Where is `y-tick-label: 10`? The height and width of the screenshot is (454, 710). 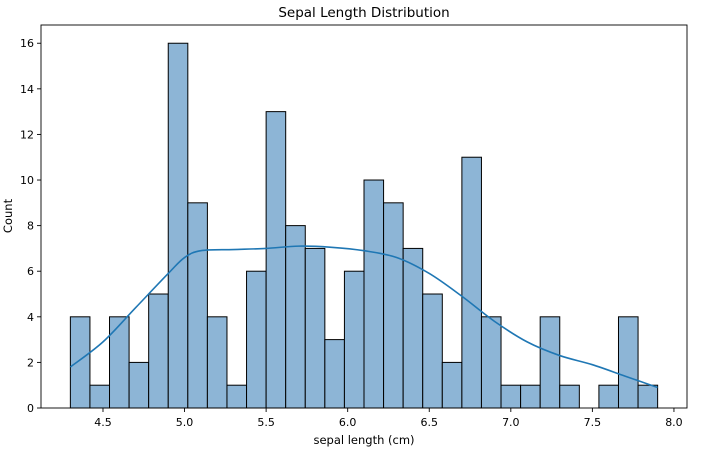 y-tick-label: 10 is located at coordinates (27, 180).